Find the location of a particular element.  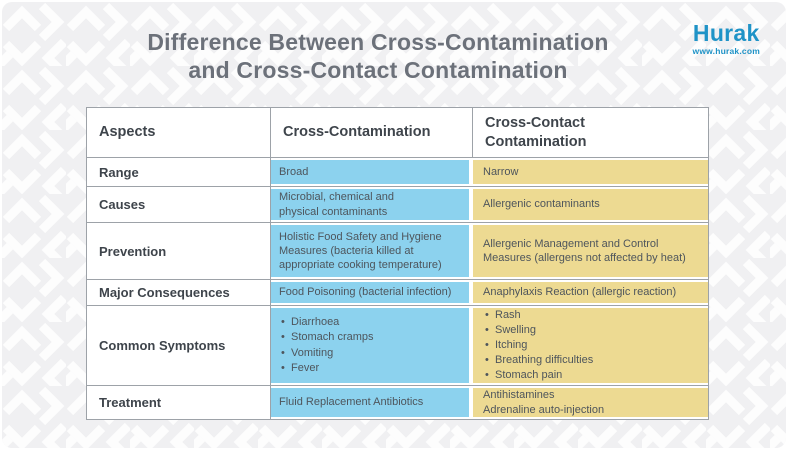

aspect-common-symptoms-label: Common Symptoms is located at coordinates (162, 345).